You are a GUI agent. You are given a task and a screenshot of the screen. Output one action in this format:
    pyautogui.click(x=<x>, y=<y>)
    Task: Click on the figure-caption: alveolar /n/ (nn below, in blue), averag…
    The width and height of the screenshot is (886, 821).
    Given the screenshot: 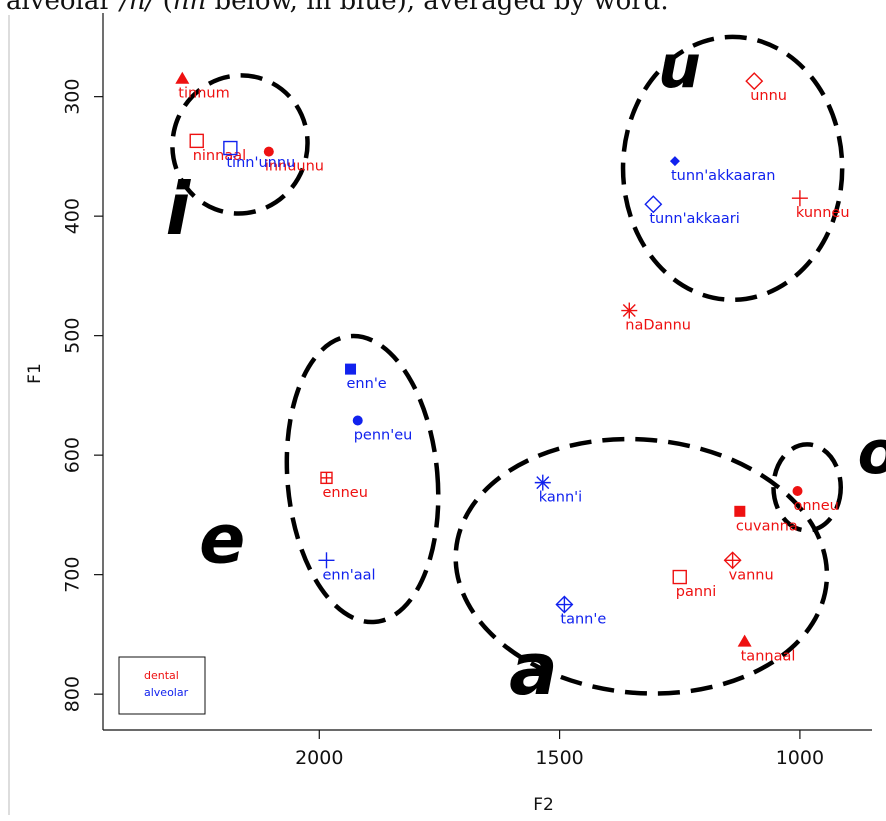 What is the action you would take?
    pyautogui.click(x=337, y=8)
    